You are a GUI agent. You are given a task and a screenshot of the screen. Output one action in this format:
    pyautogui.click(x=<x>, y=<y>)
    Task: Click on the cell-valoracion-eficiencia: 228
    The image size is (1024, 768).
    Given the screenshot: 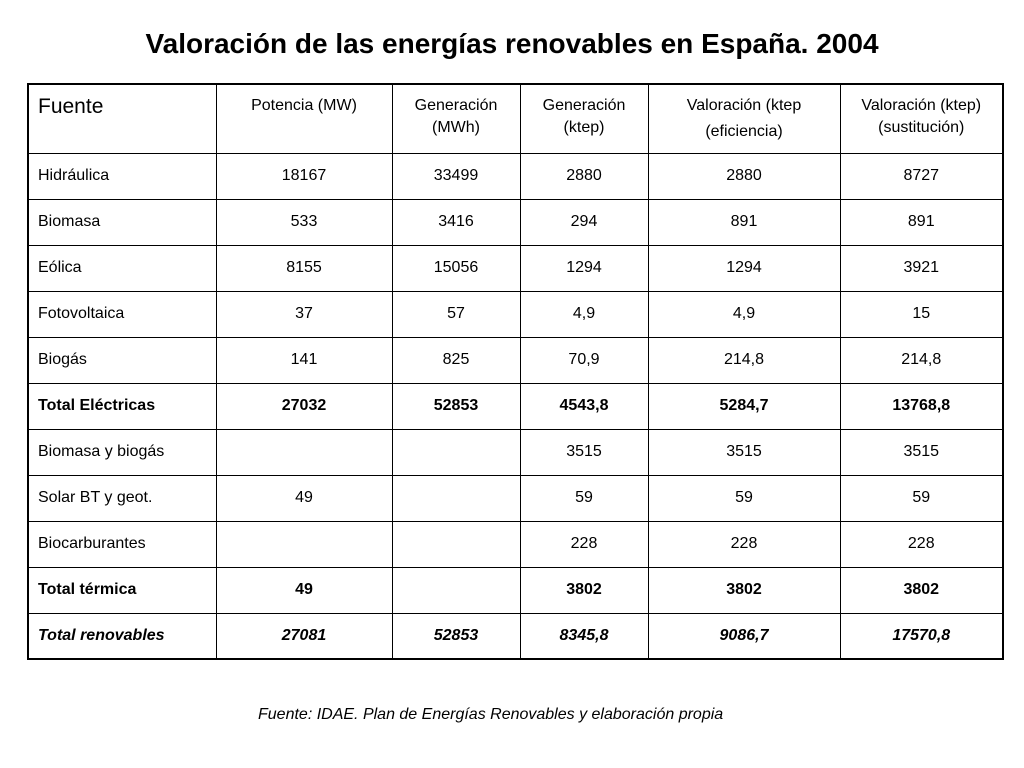 What is the action you would take?
    pyautogui.click(x=744, y=544)
    